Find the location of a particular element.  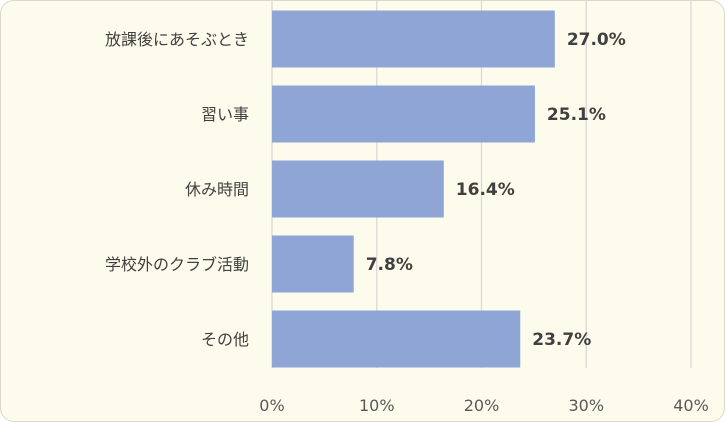

data-label: 23.7% is located at coordinates (561, 340).